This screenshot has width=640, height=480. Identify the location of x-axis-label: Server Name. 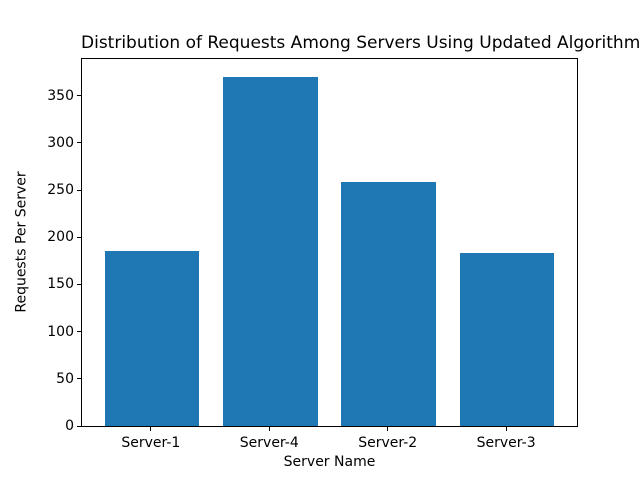
(329, 462).